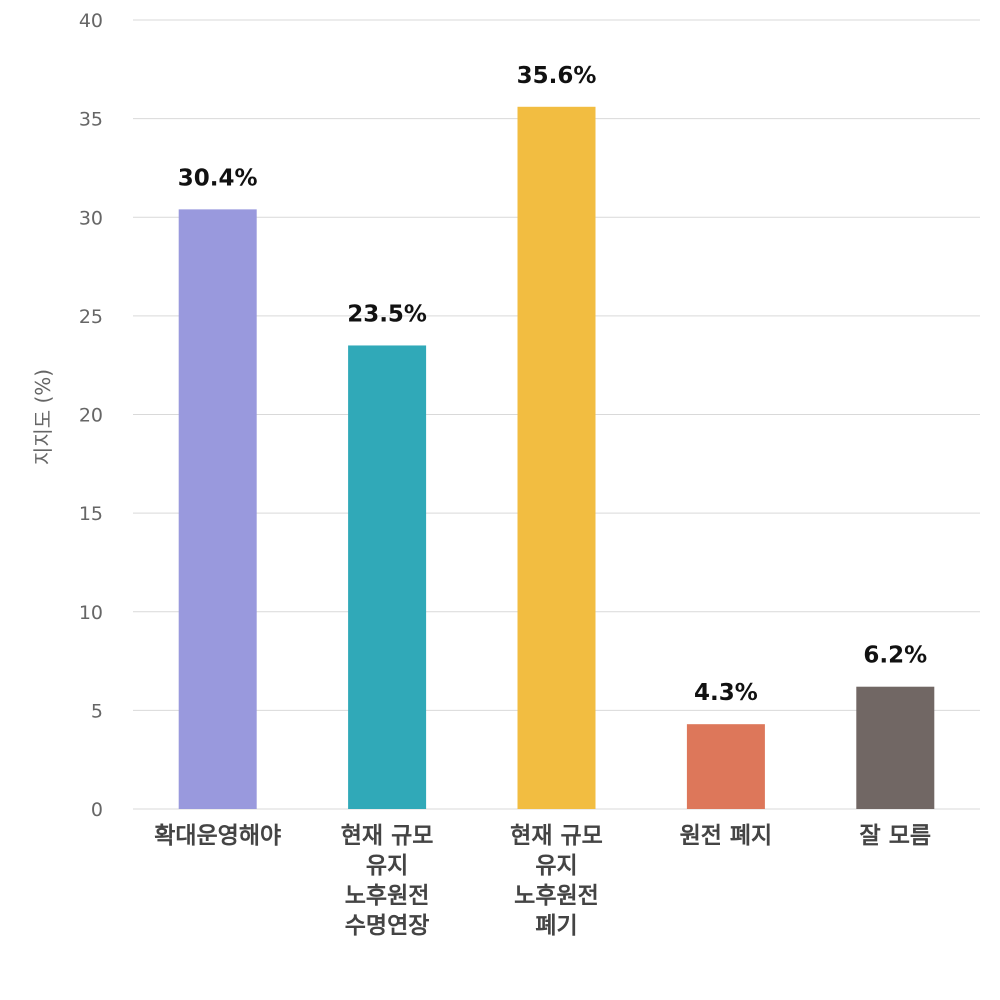 The width and height of the screenshot is (1000, 1000). Describe the element at coordinates (726, 693) in the screenshot. I see `data-label: 4.3%` at that location.